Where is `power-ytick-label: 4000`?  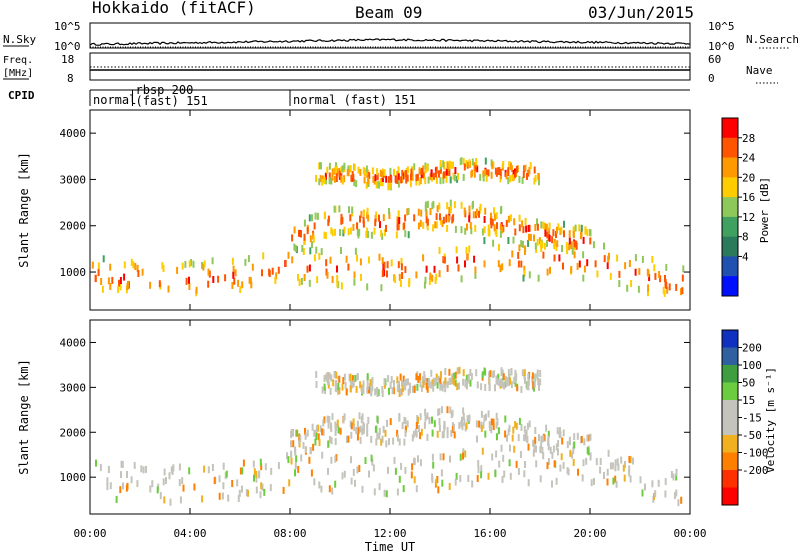
power-ytick-label: 4000 is located at coordinates (73, 133).